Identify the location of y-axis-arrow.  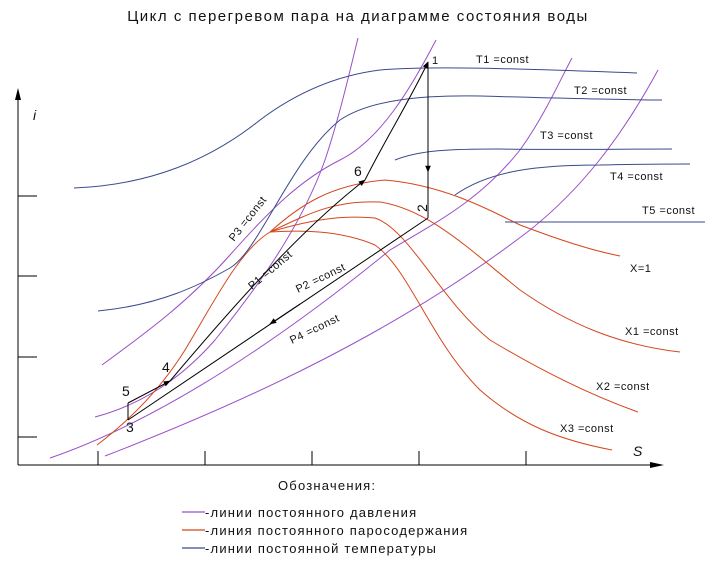
(18, 94).